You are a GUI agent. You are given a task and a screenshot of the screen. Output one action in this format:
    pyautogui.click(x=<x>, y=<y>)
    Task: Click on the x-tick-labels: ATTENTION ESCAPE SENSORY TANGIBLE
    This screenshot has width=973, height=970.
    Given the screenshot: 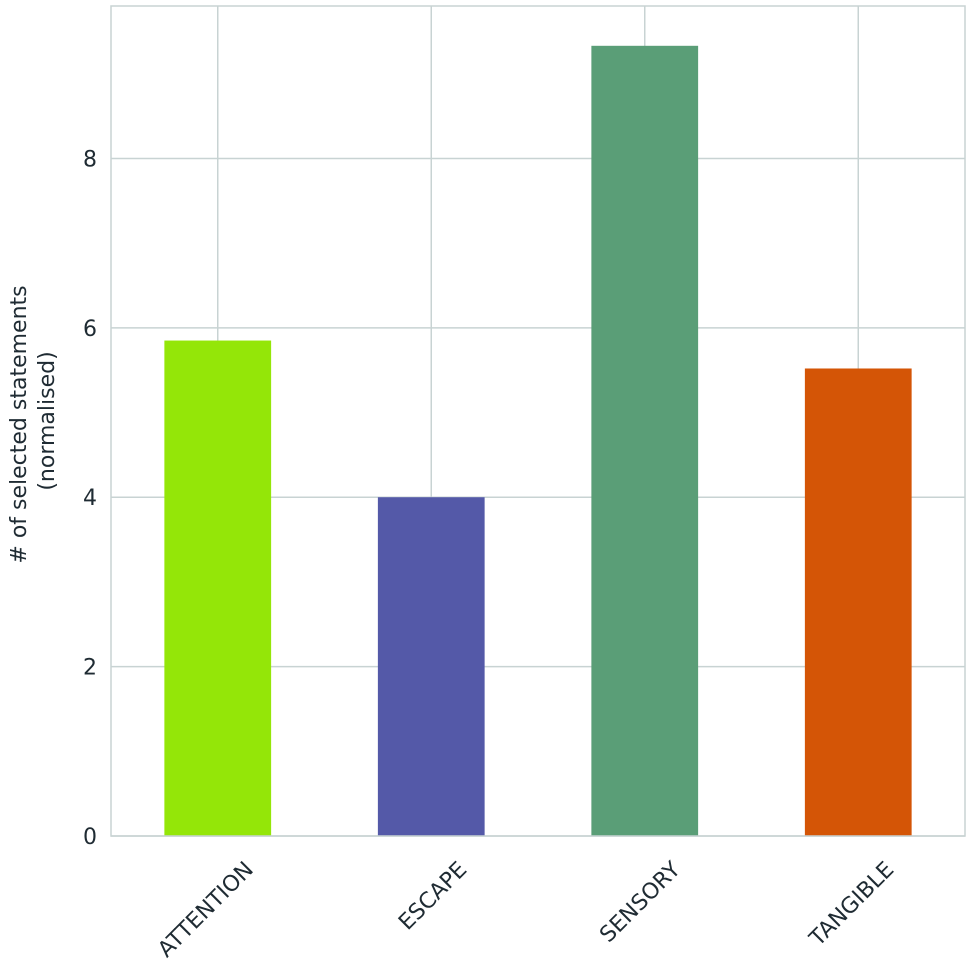 What is the action you would take?
    pyautogui.click(x=526, y=910)
    